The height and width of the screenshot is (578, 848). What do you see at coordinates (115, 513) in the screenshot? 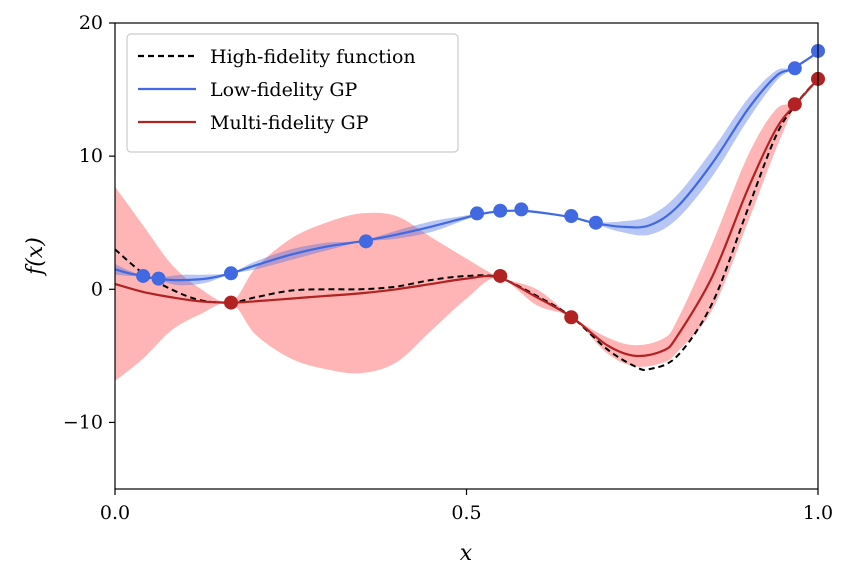
I see `x-tick-label: 0.0` at bounding box center [115, 513].